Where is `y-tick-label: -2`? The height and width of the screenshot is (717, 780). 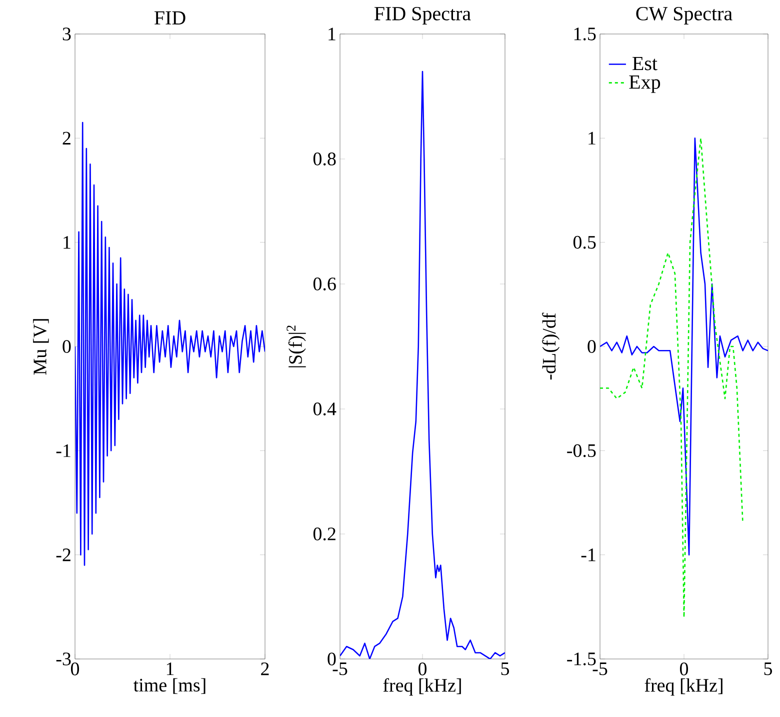 y-tick-label: -2 is located at coordinates (63, 555).